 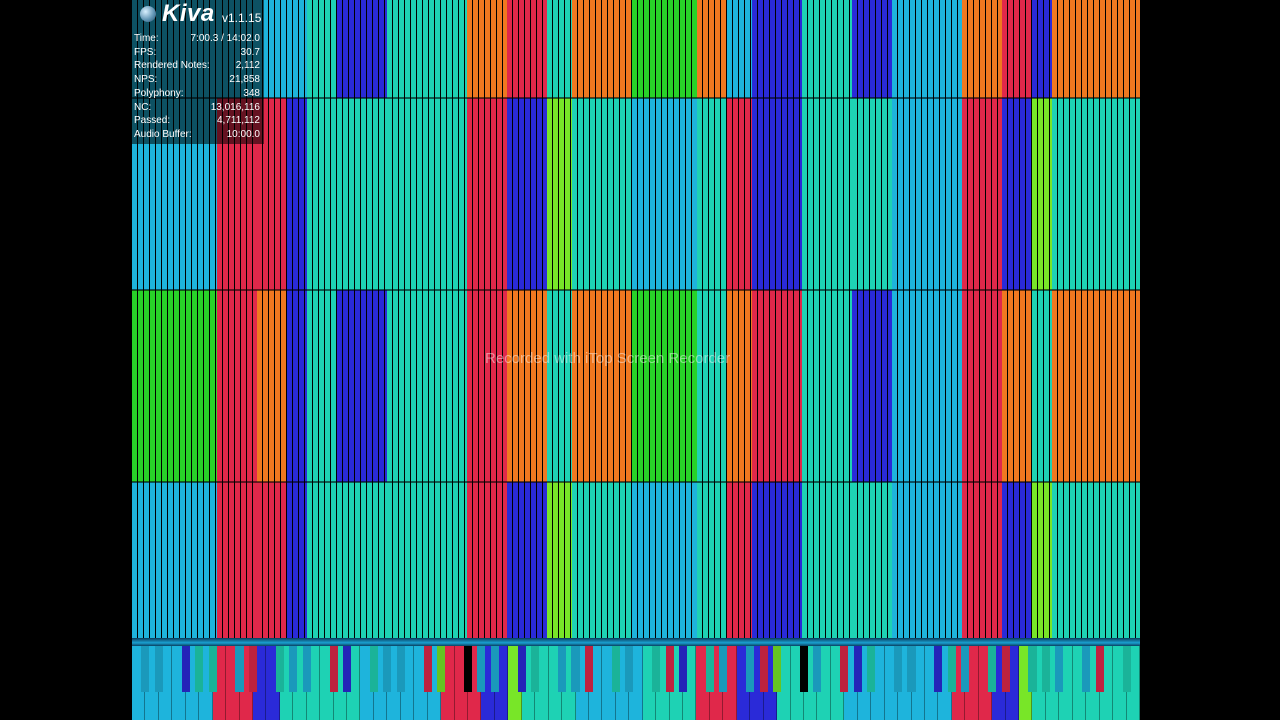 I want to click on app-logo: Kiva v1.1.15, so click(x=199, y=15).